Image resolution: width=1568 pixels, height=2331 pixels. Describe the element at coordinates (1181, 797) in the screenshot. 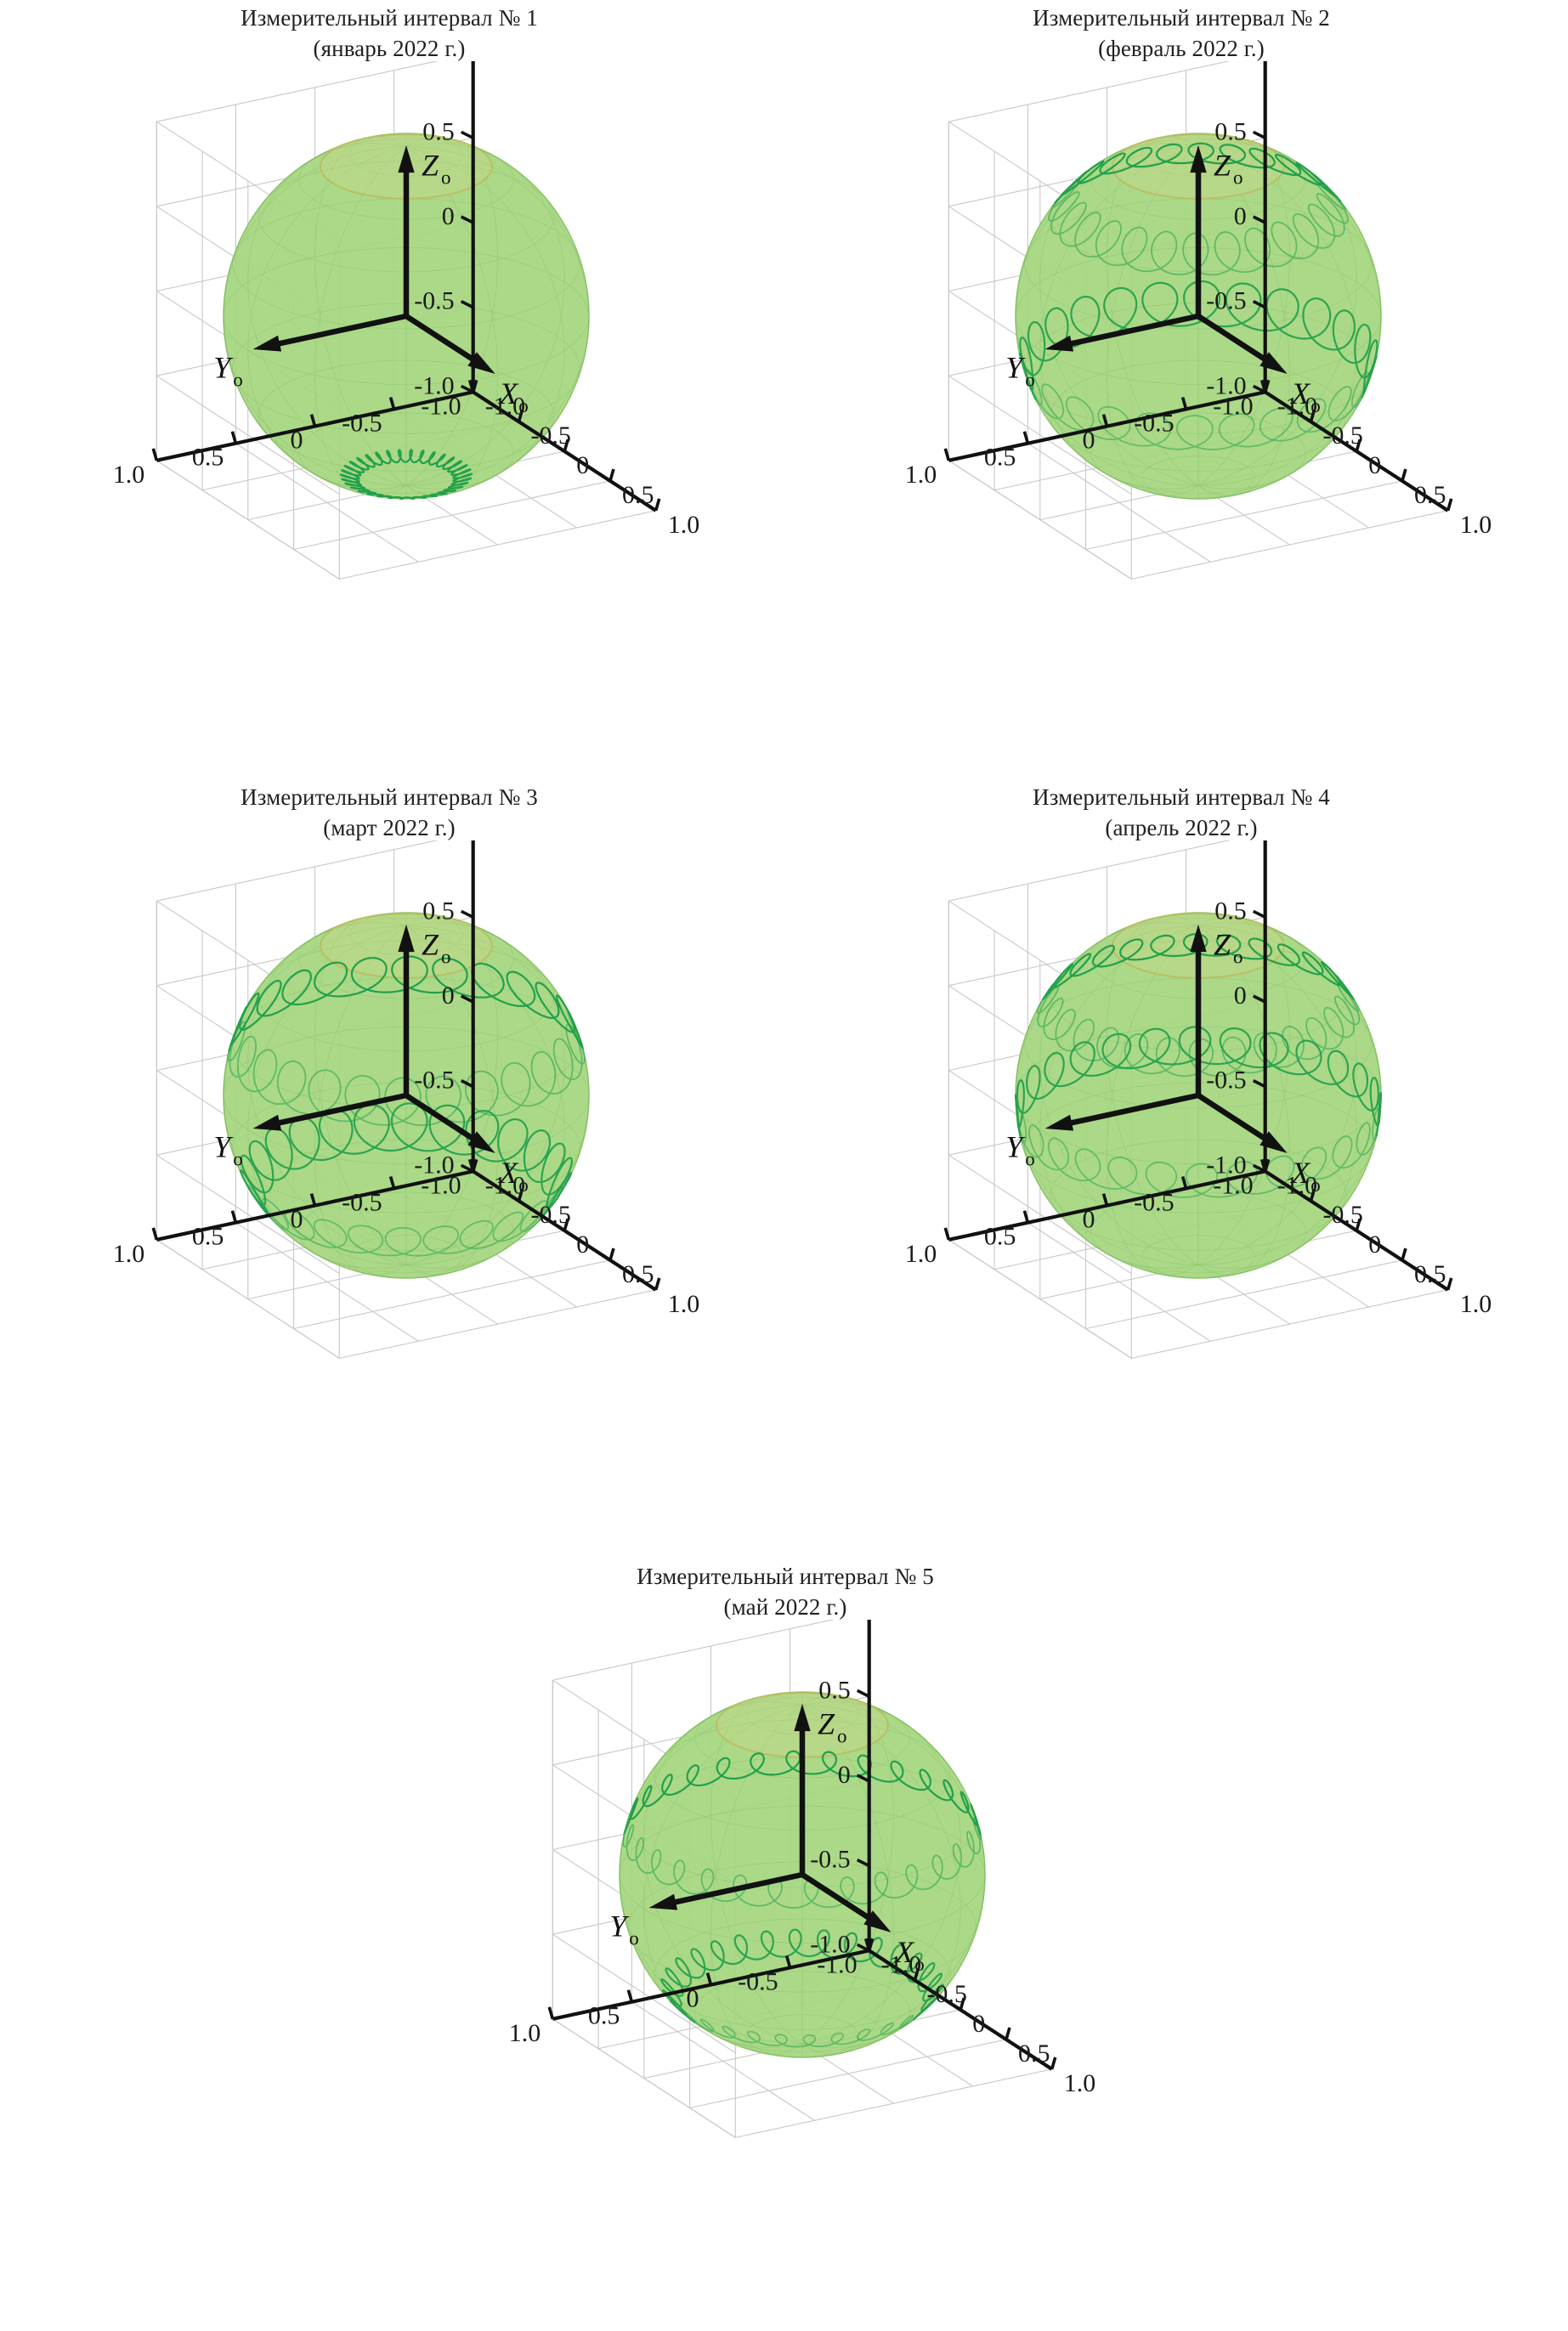

I see `panel-4-title-line1: Измерительный интервал № 4` at that location.